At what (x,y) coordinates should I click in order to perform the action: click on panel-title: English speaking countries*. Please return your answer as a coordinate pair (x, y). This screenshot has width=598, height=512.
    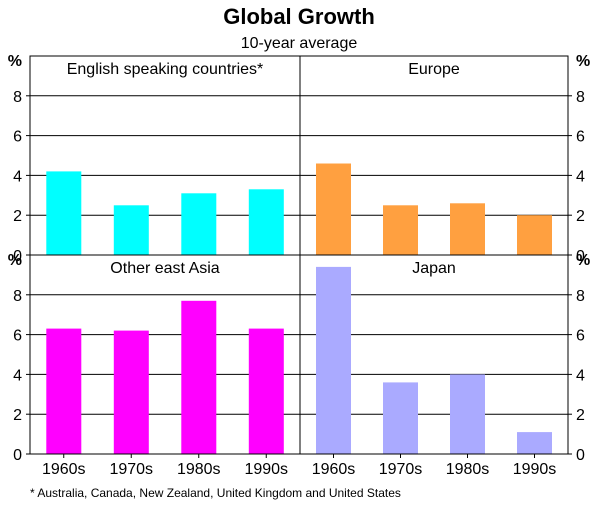
    Looking at the image, I should click on (165, 69).